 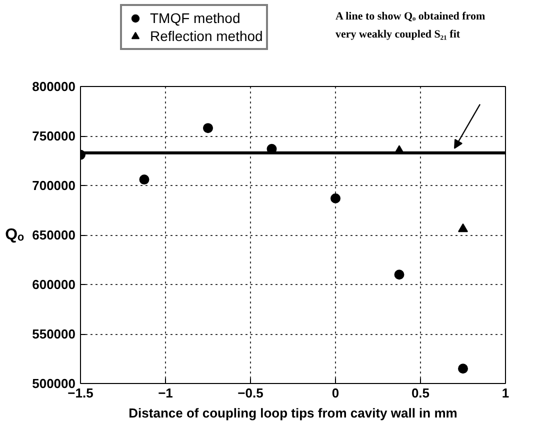 What do you see at coordinates (506, 393) in the screenshot?
I see `x-tick-label: 1` at bounding box center [506, 393].